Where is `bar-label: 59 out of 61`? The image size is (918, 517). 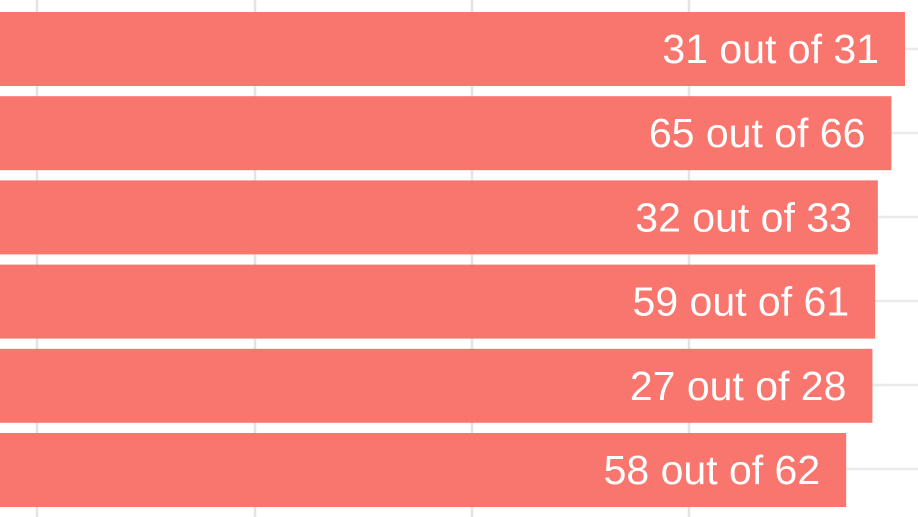
bar-label: 59 out of 61 is located at coordinates (741, 302).